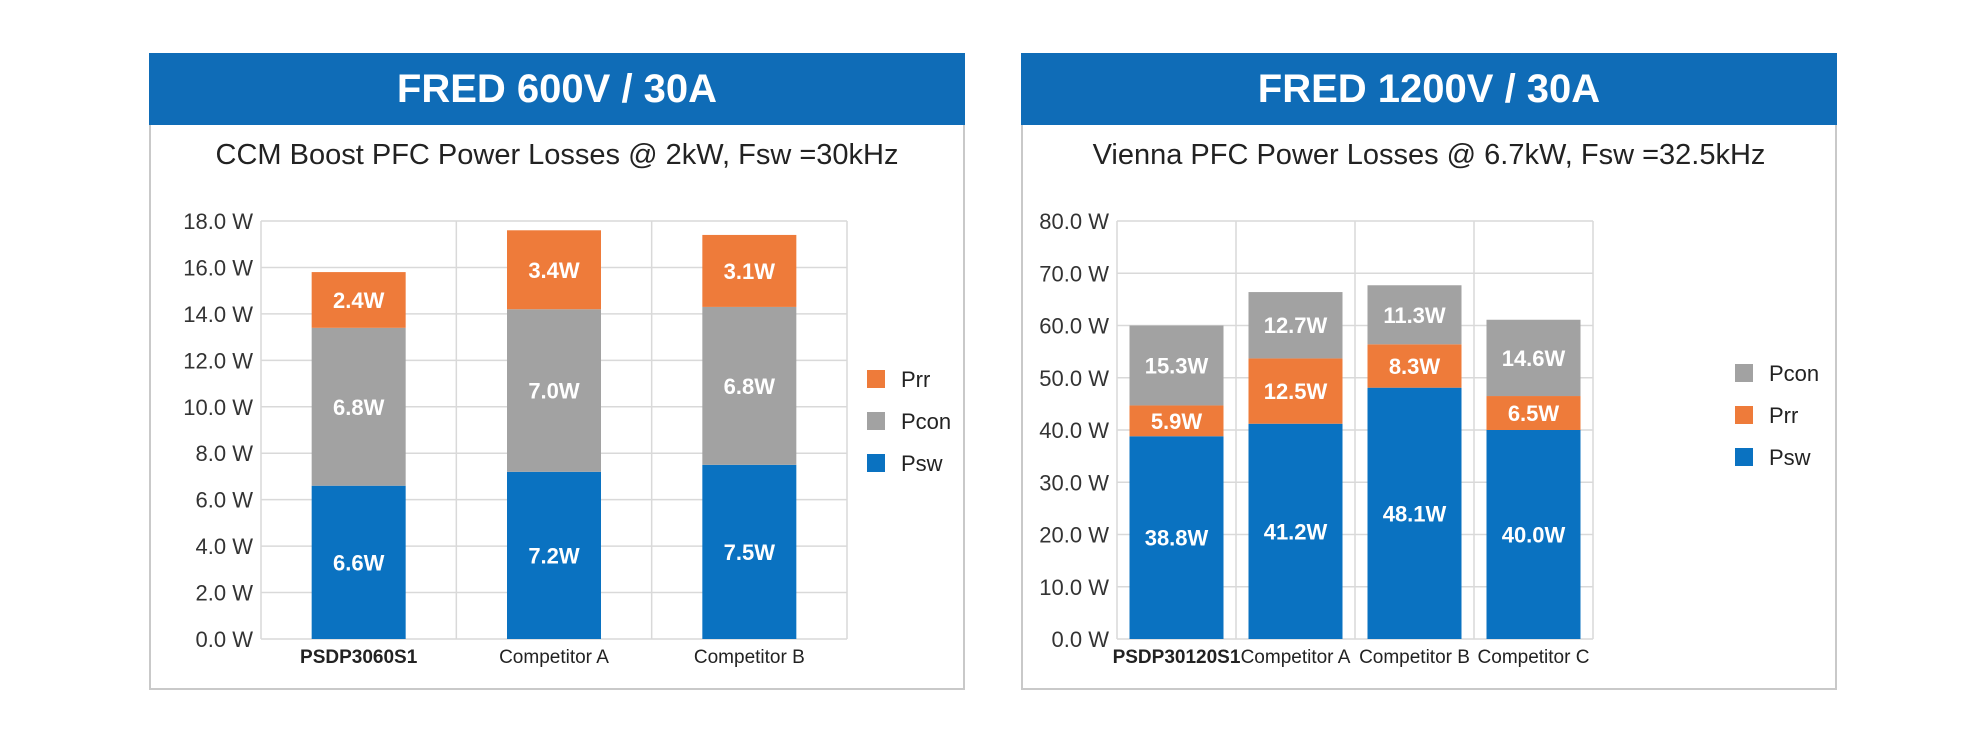 This screenshot has width=1976, height=735. What do you see at coordinates (225, 453) in the screenshot?
I see `y-tick-label: 8.0 W` at bounding box center [225, 453].